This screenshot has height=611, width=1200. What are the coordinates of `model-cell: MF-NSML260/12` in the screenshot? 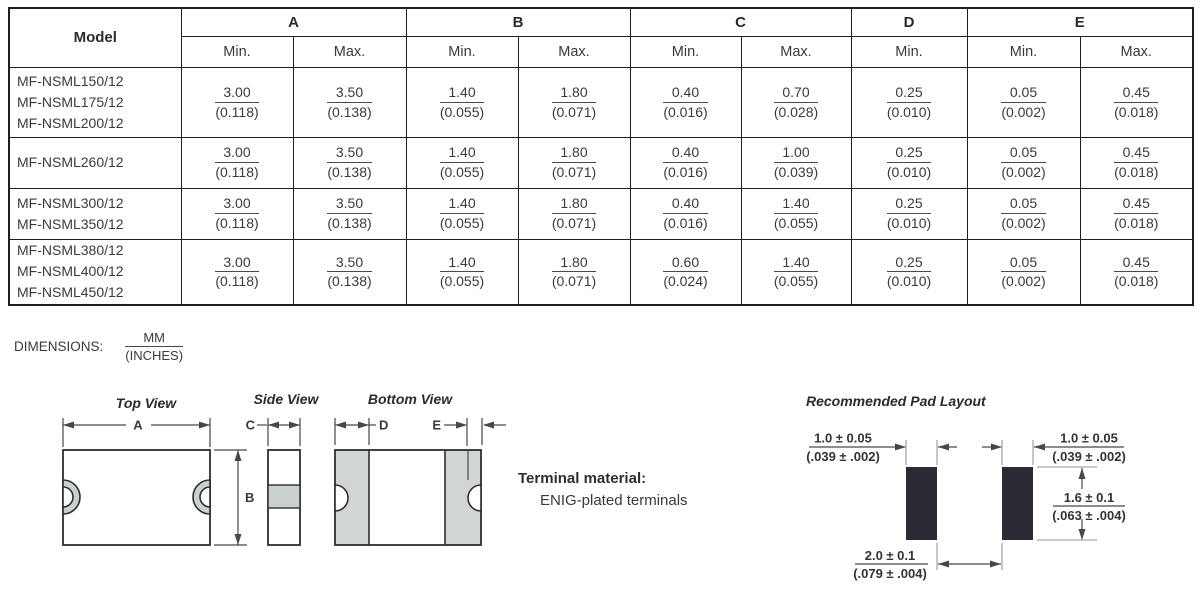 It's located at (95, 162).